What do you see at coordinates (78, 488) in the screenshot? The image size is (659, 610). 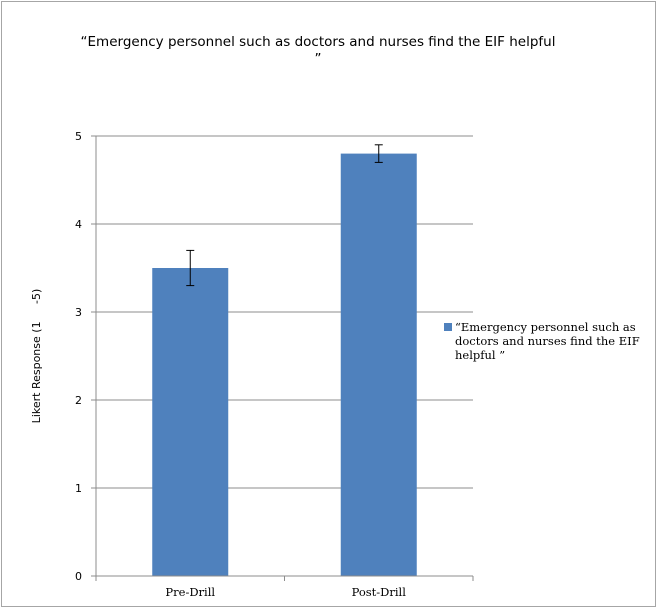 I see `y-tick-label: 1` at bounding box center [78, 488].